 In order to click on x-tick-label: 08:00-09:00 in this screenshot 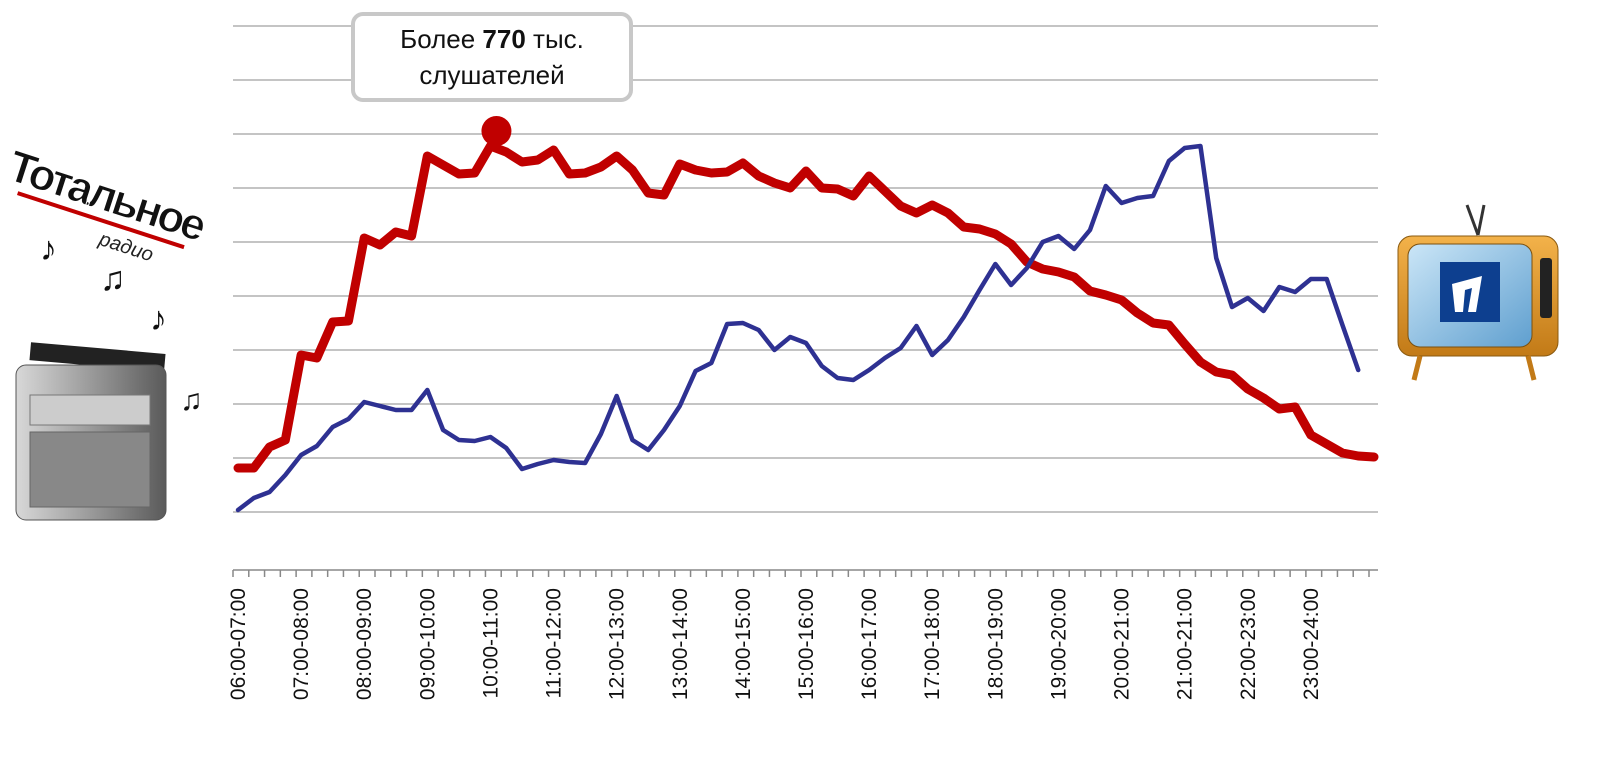, I will do `click(364, 644)`.